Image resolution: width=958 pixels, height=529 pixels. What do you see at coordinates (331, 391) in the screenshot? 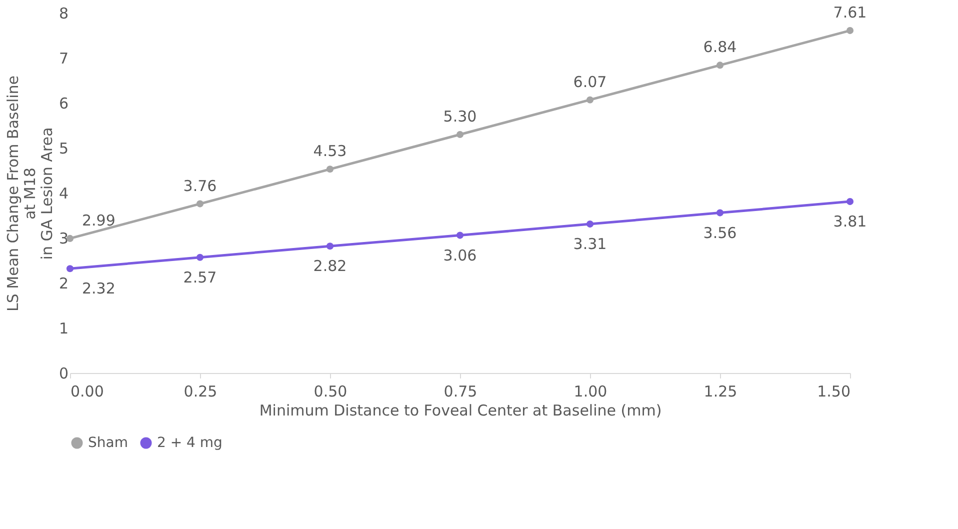
I see `x-tick-label: 0.50` at bounding box center [331, 391].